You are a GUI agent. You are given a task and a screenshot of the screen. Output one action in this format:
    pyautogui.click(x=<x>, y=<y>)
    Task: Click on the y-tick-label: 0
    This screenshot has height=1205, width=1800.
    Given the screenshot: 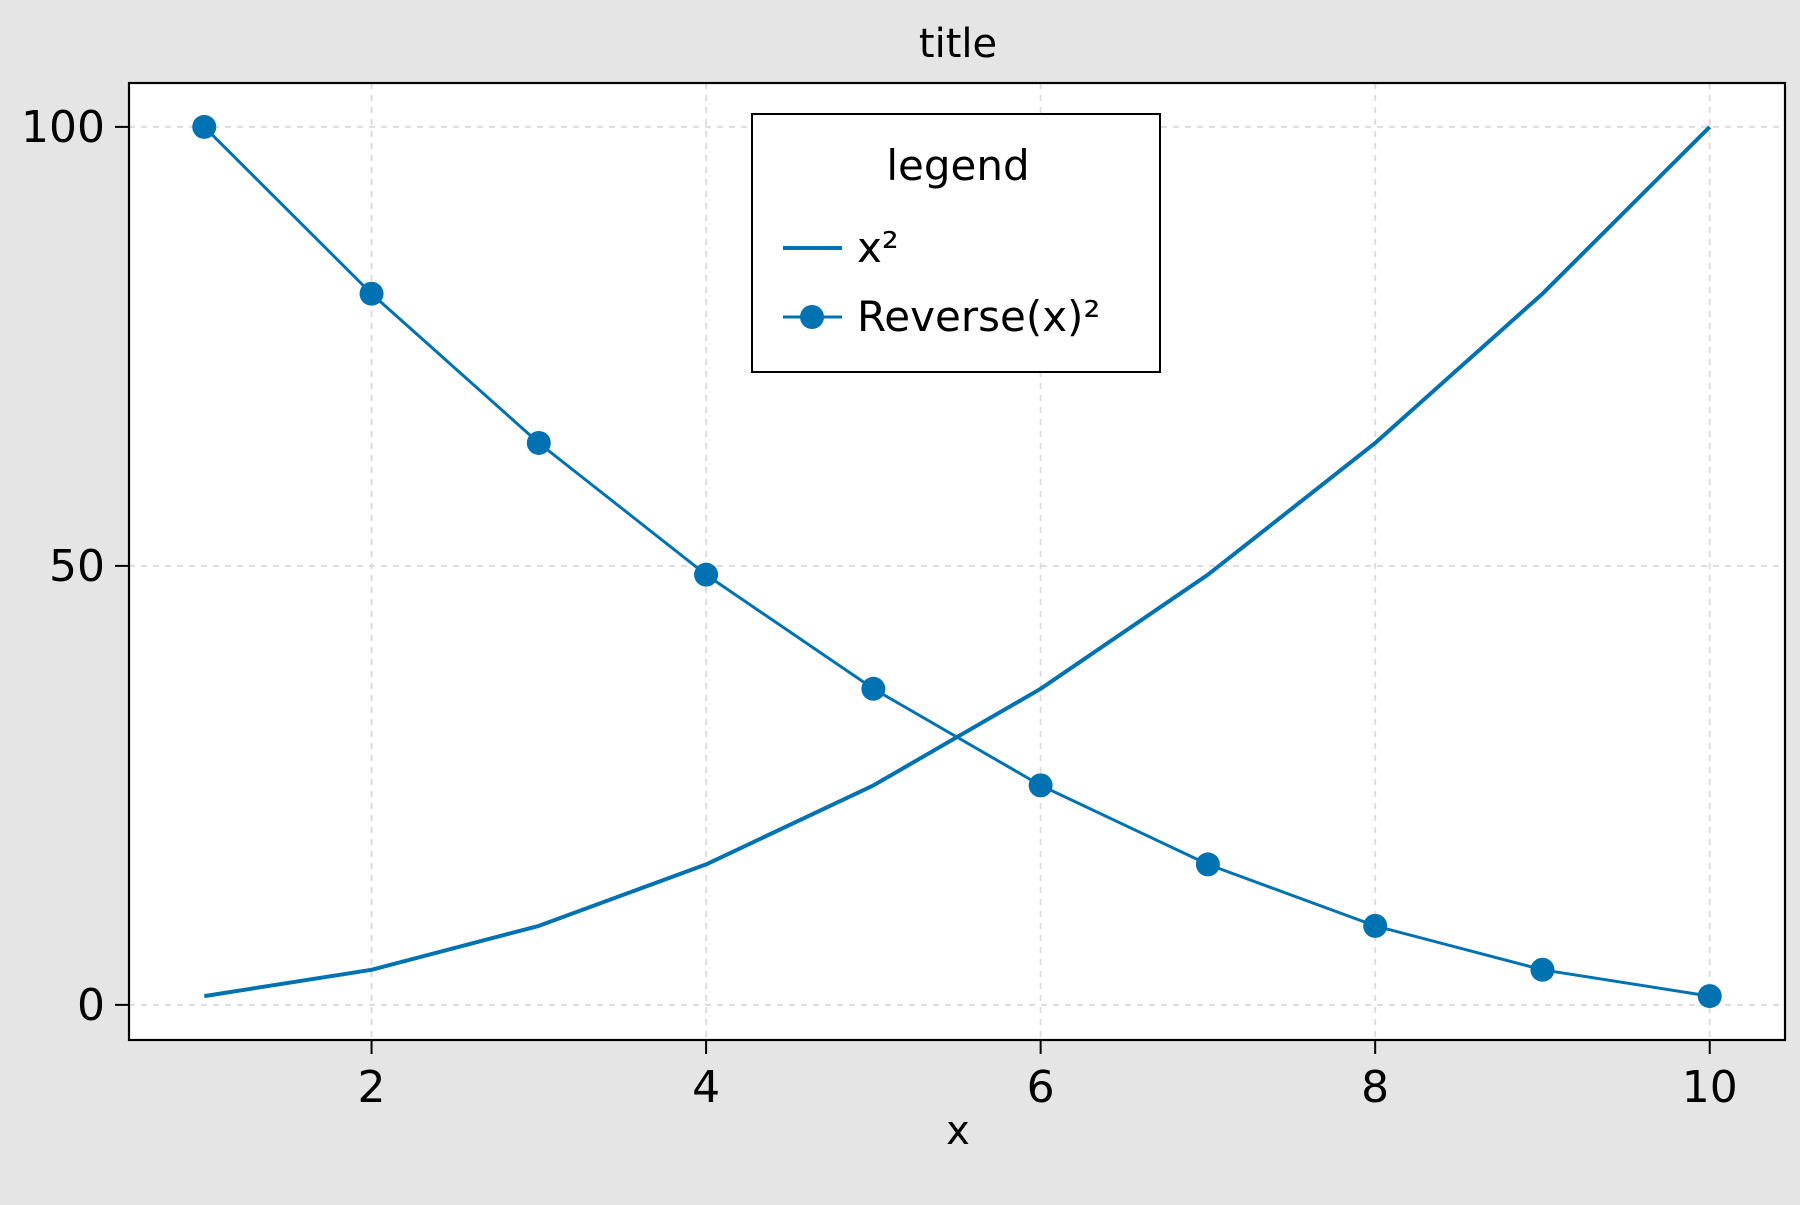 What is the action you would take?
    pyautogui.click(x=91, y=1005)
    